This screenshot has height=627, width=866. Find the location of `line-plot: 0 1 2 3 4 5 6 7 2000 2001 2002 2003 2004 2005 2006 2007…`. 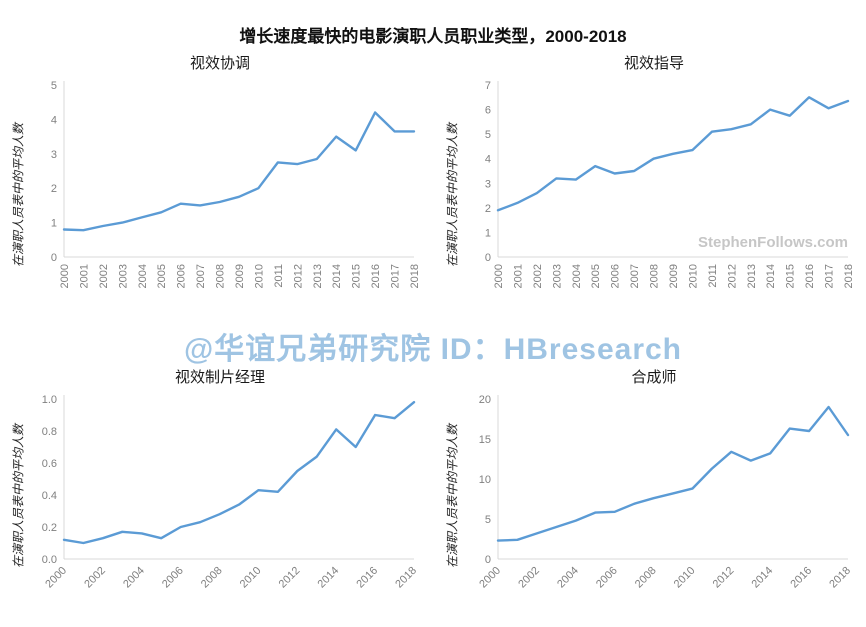

line-plot: 0 1 2 3 4 5 6 7 2000 2001 2002 2003 2004 2005 2006 2007… is located at coordinates (670, 184).